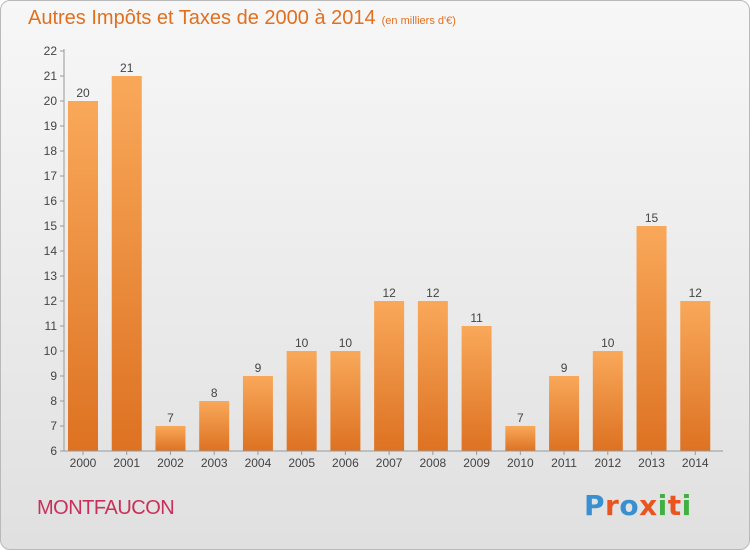 Image resolution: width=750 pixels, height=550 pixels. Describe the element at coordinates (520, 463) in the screenshot. I see `x-tick-label: 2010` at that location.